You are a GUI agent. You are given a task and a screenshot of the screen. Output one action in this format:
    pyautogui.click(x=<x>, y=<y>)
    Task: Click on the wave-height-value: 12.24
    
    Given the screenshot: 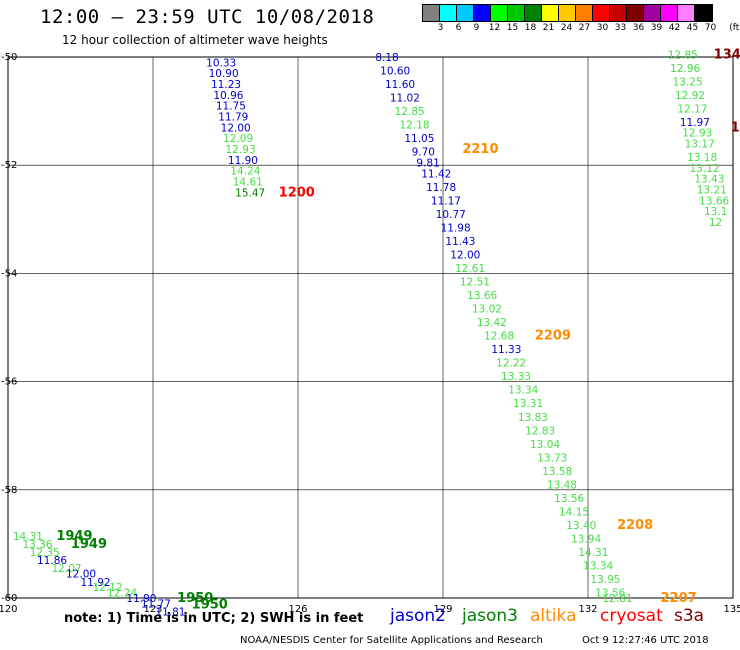 What is the action you would take?
    pyautogui.click(x=122, y=594)
    